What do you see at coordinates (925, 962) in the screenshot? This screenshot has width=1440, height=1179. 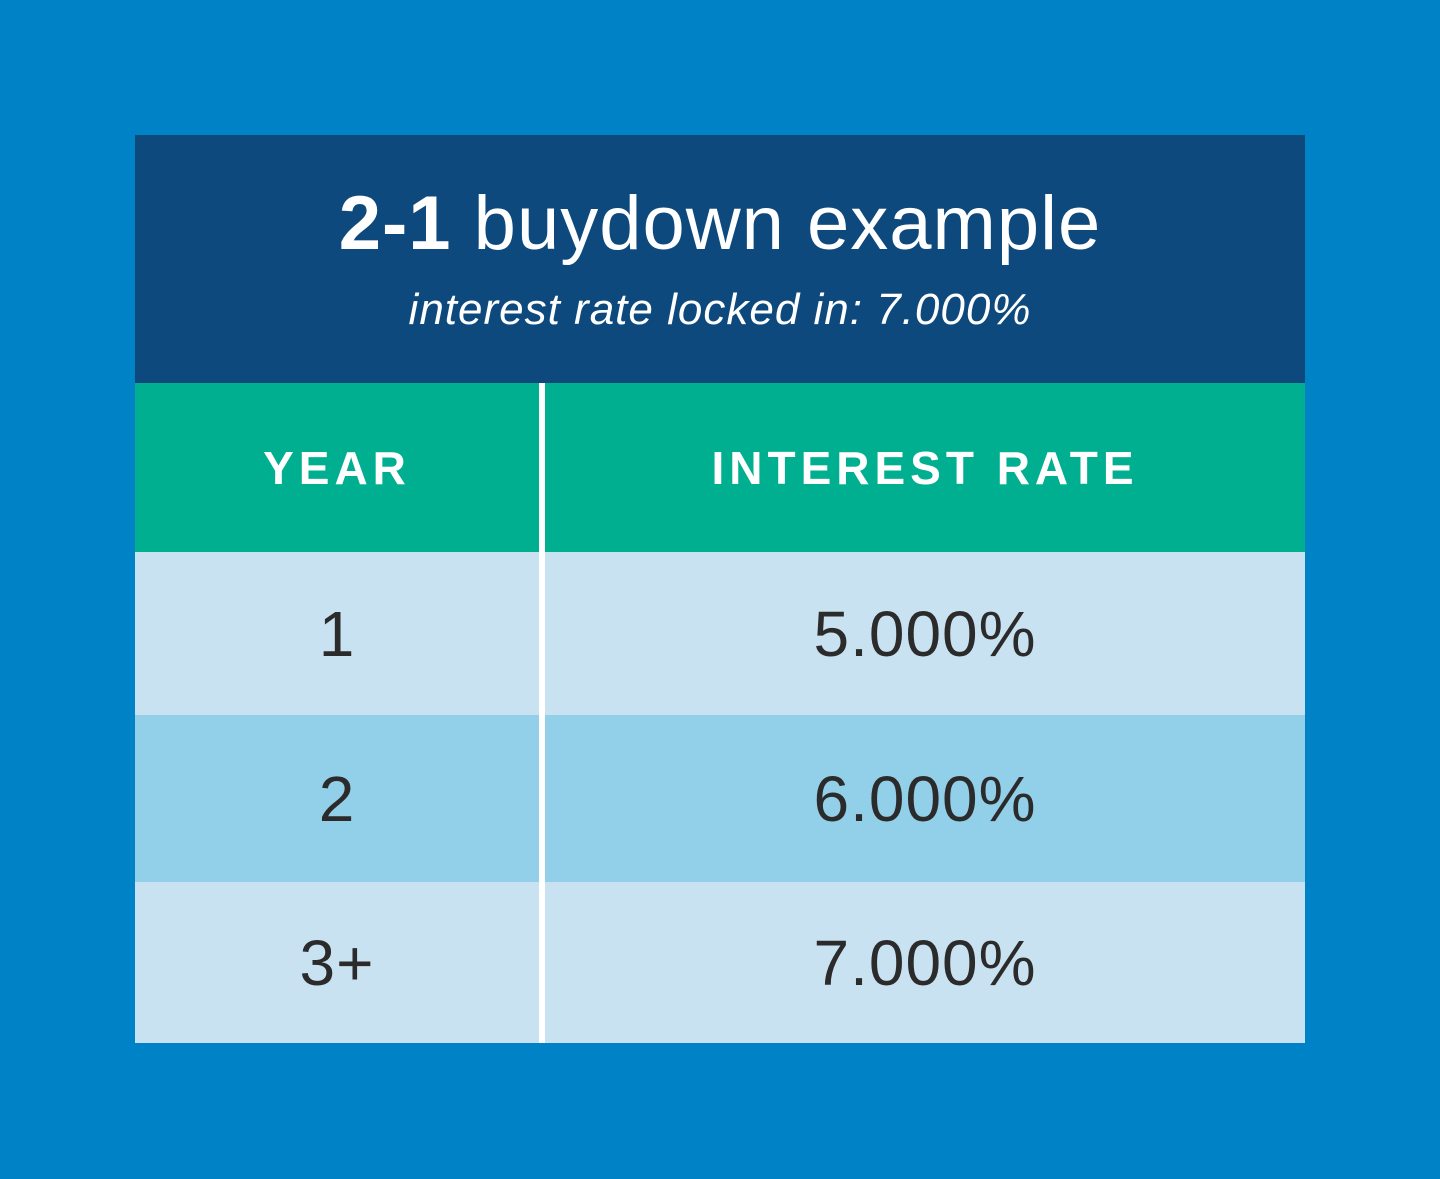 I see `table-row-3-rate-cell: 7.000%` at bounding box center [925, 962].